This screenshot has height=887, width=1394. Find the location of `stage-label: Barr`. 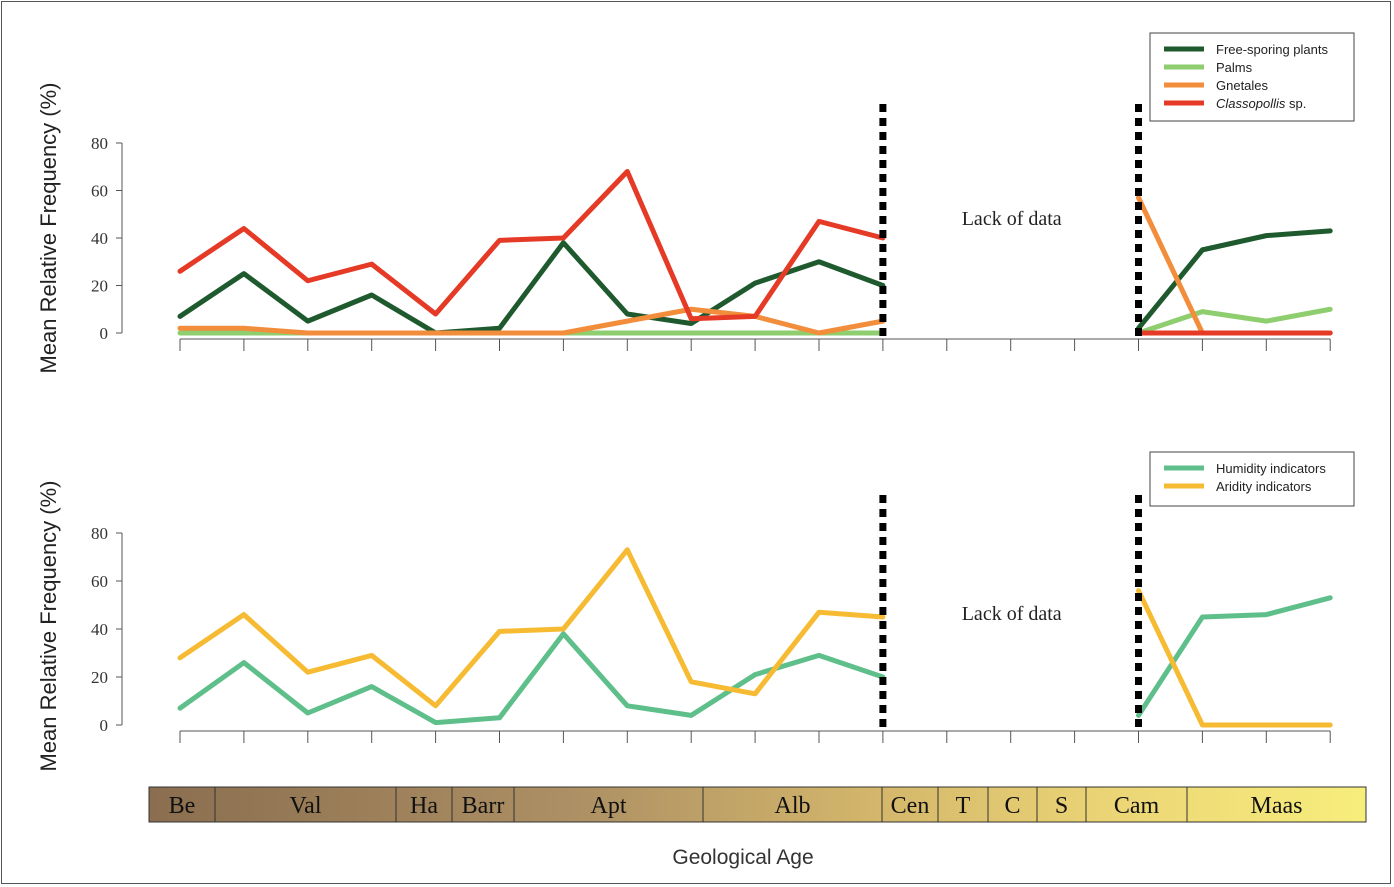

stage-label: Barr is located at coordinates (483, 806).